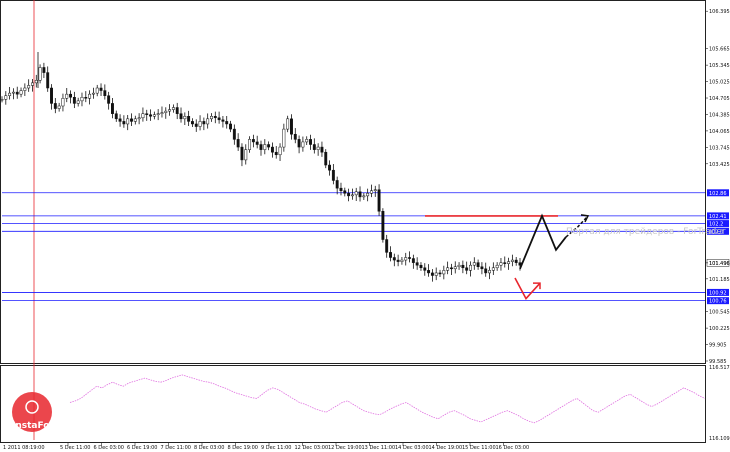 Image resolution: width=730 pixels, height=452 pixels. I want to click on level-label: 102.0, so click(716, 232).